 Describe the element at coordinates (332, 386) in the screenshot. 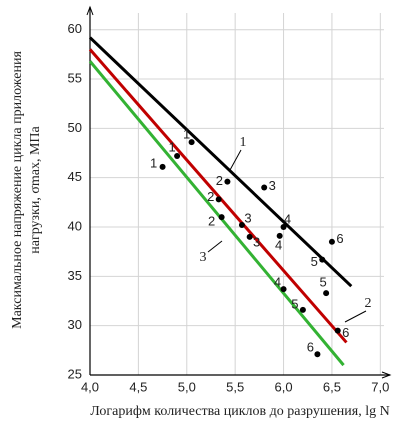

I see `x-tick-label: 6,5` at that location.